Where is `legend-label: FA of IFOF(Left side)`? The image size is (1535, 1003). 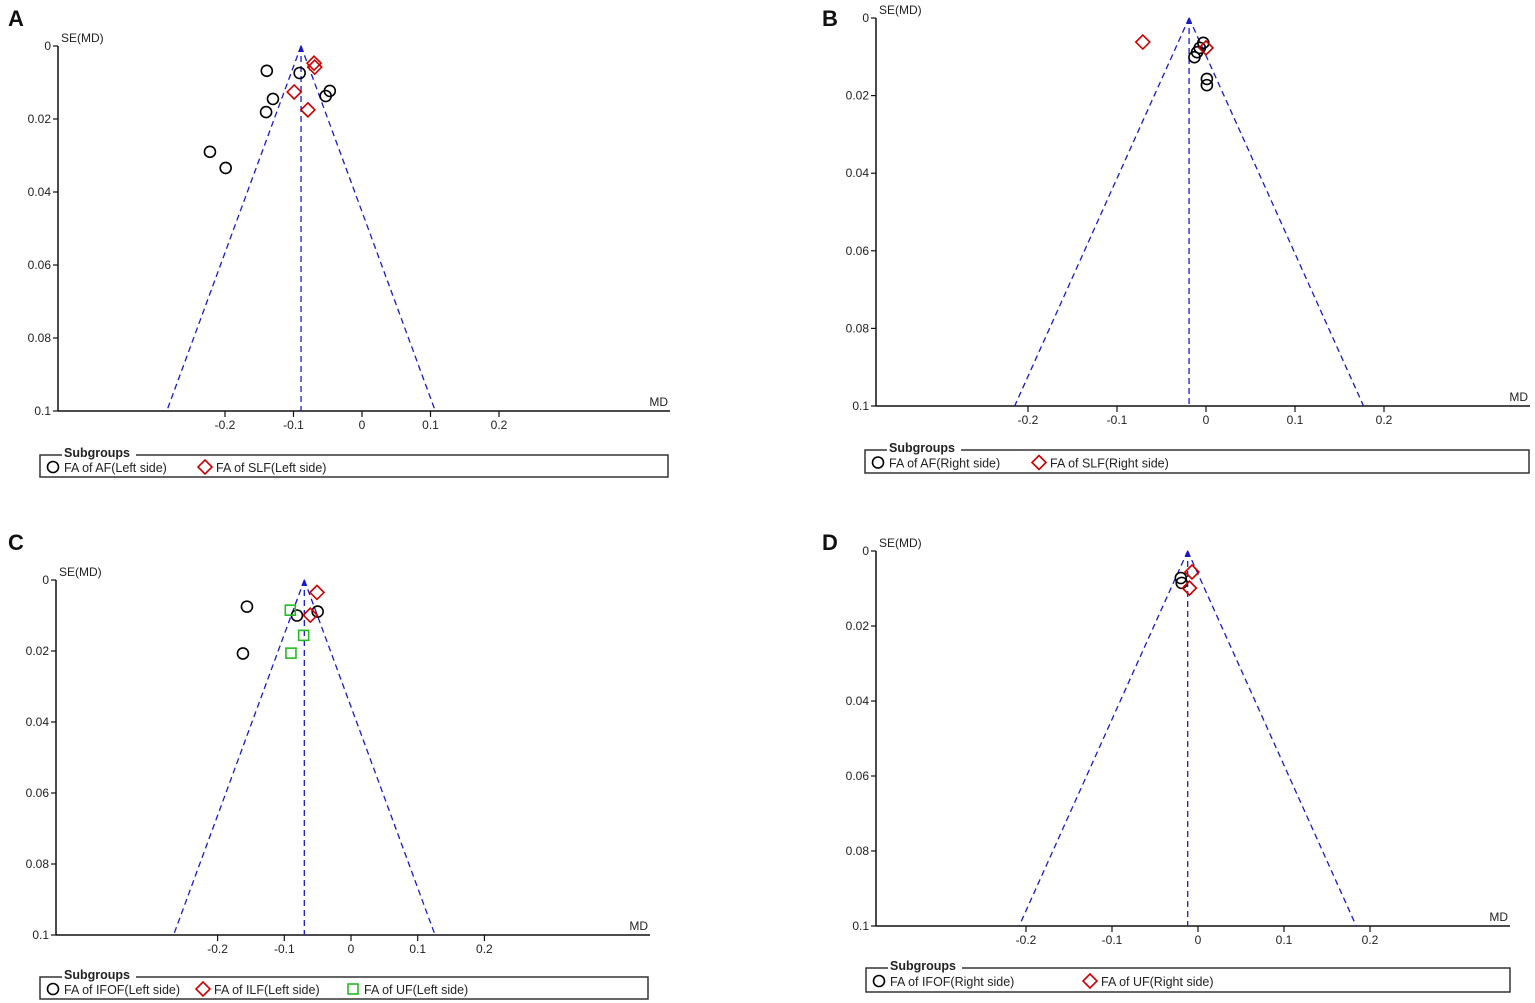
legend-label: FA of IFOF(Left side) is located at coordinates (122, 990).